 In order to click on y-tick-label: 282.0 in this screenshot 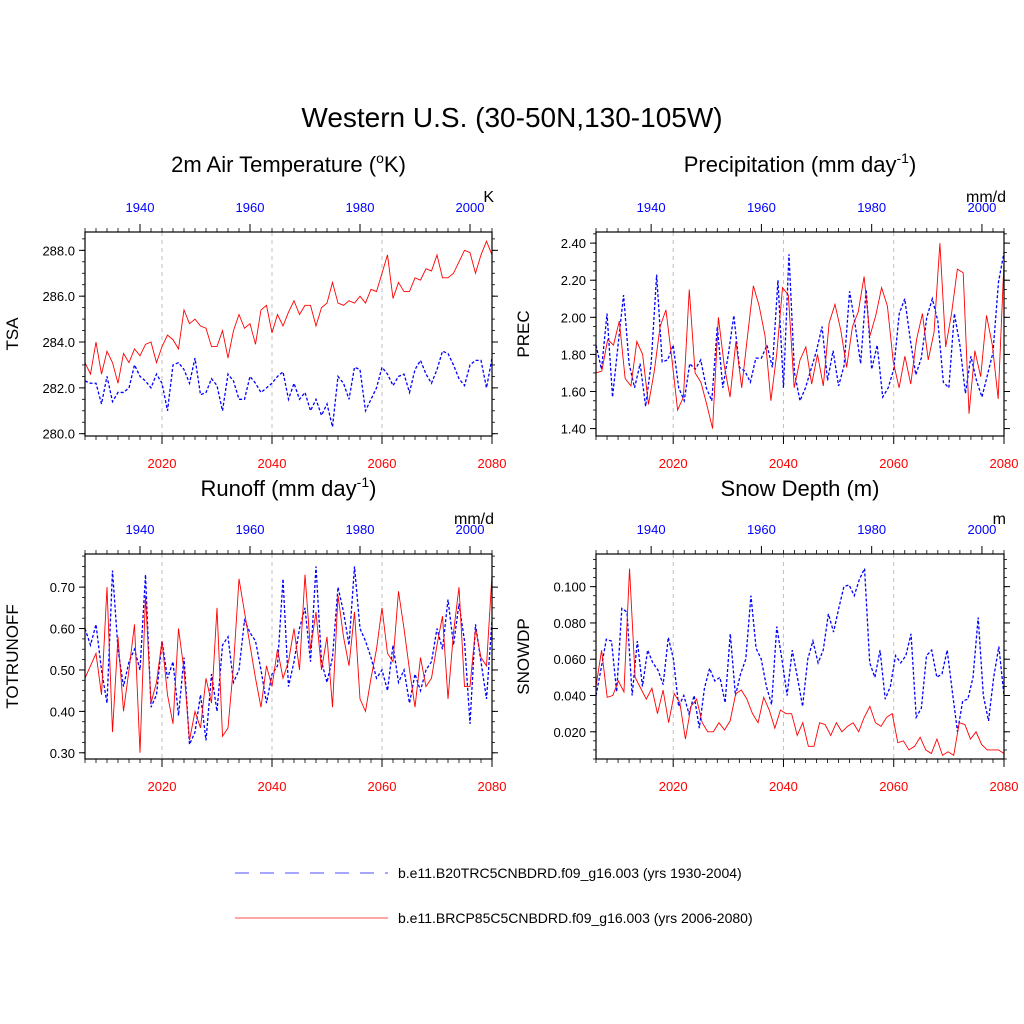, I will do `click(58, 388)`.